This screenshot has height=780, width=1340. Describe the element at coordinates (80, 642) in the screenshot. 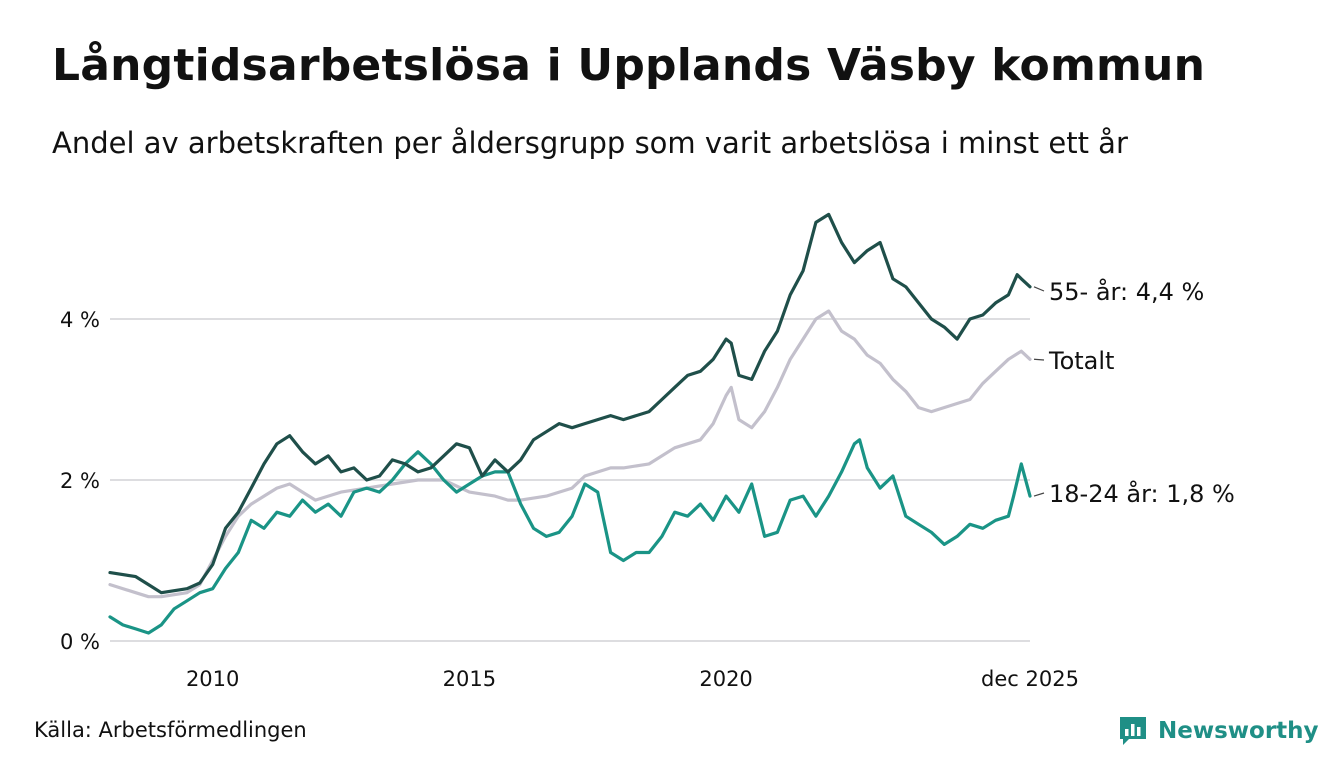

I see `y-tick-label: 0 %` at that location.